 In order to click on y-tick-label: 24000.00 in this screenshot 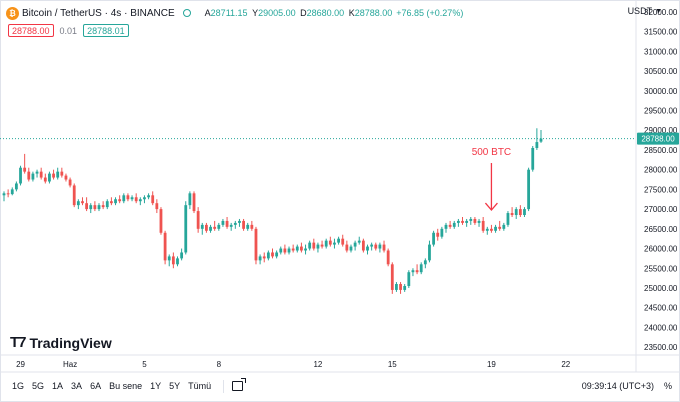, I will do `click(661, 327)`.